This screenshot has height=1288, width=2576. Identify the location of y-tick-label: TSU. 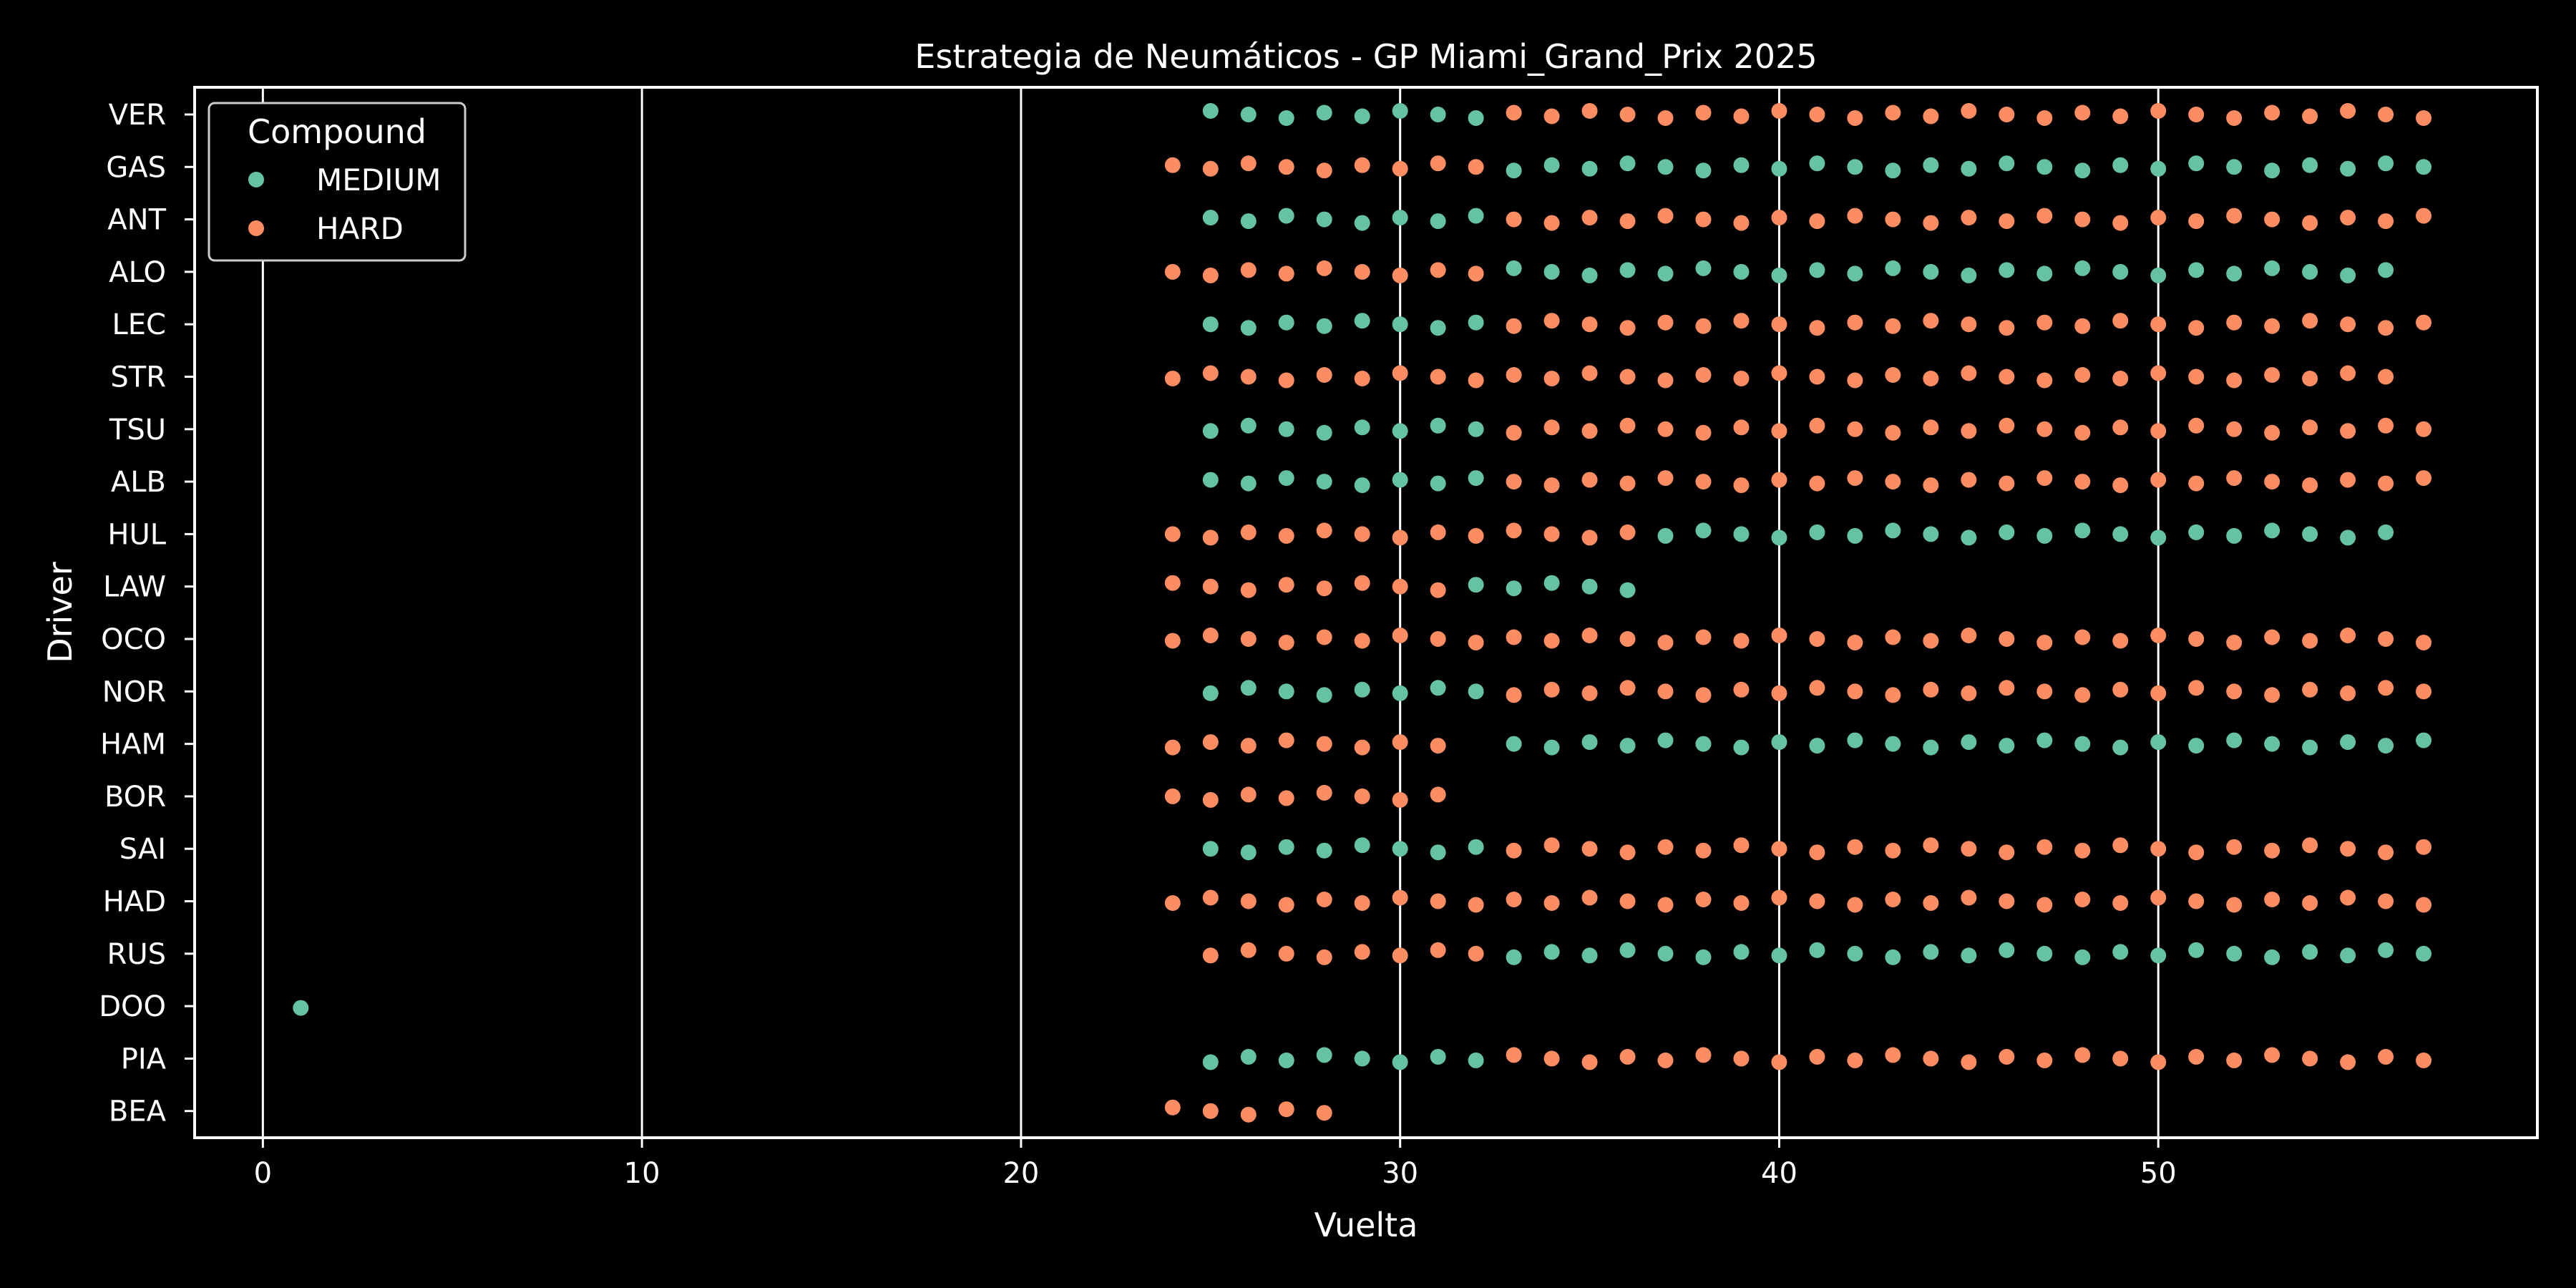
(137, 430).